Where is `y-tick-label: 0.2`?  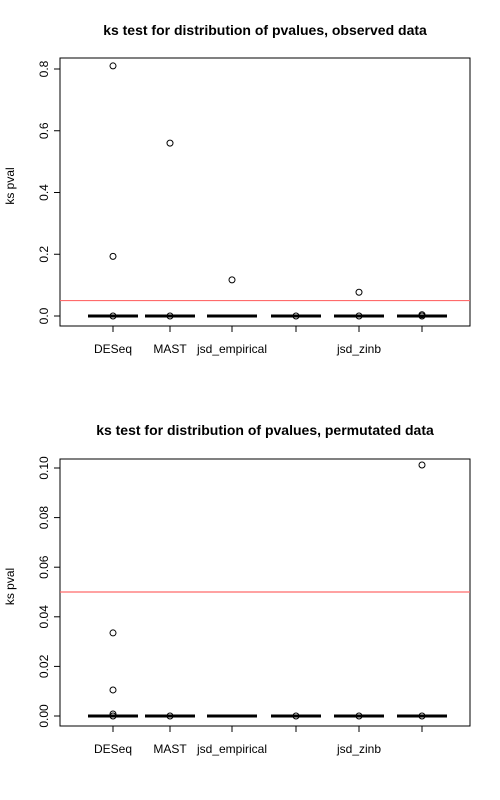
y-tick-label: 0.2 is located at coordinates (44, 254).